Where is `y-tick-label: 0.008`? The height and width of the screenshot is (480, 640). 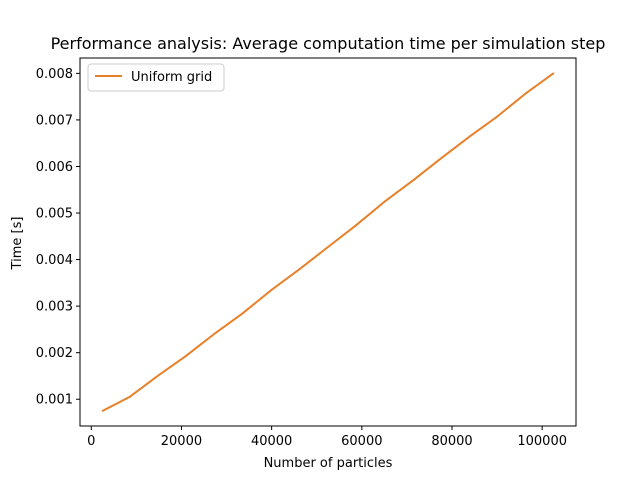 y-tick-label: 0.008 is located at coordinates (54, 74).